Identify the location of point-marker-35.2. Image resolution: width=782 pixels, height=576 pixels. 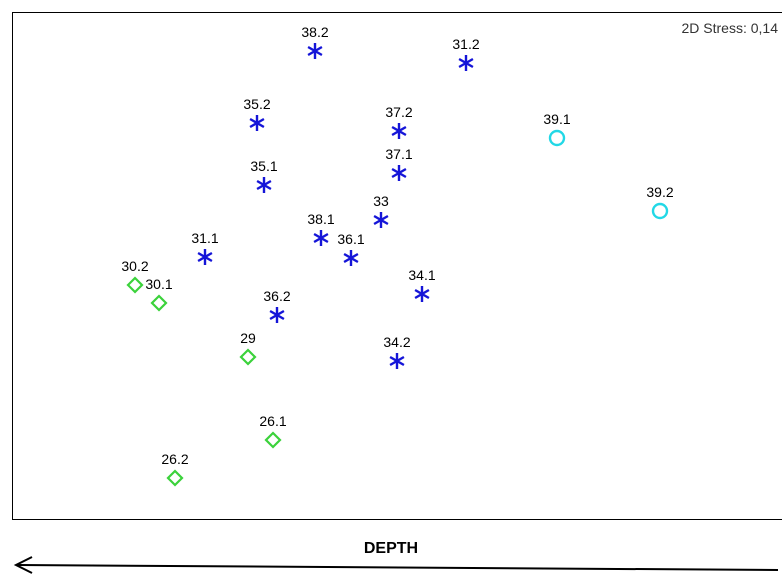
(257, 123).